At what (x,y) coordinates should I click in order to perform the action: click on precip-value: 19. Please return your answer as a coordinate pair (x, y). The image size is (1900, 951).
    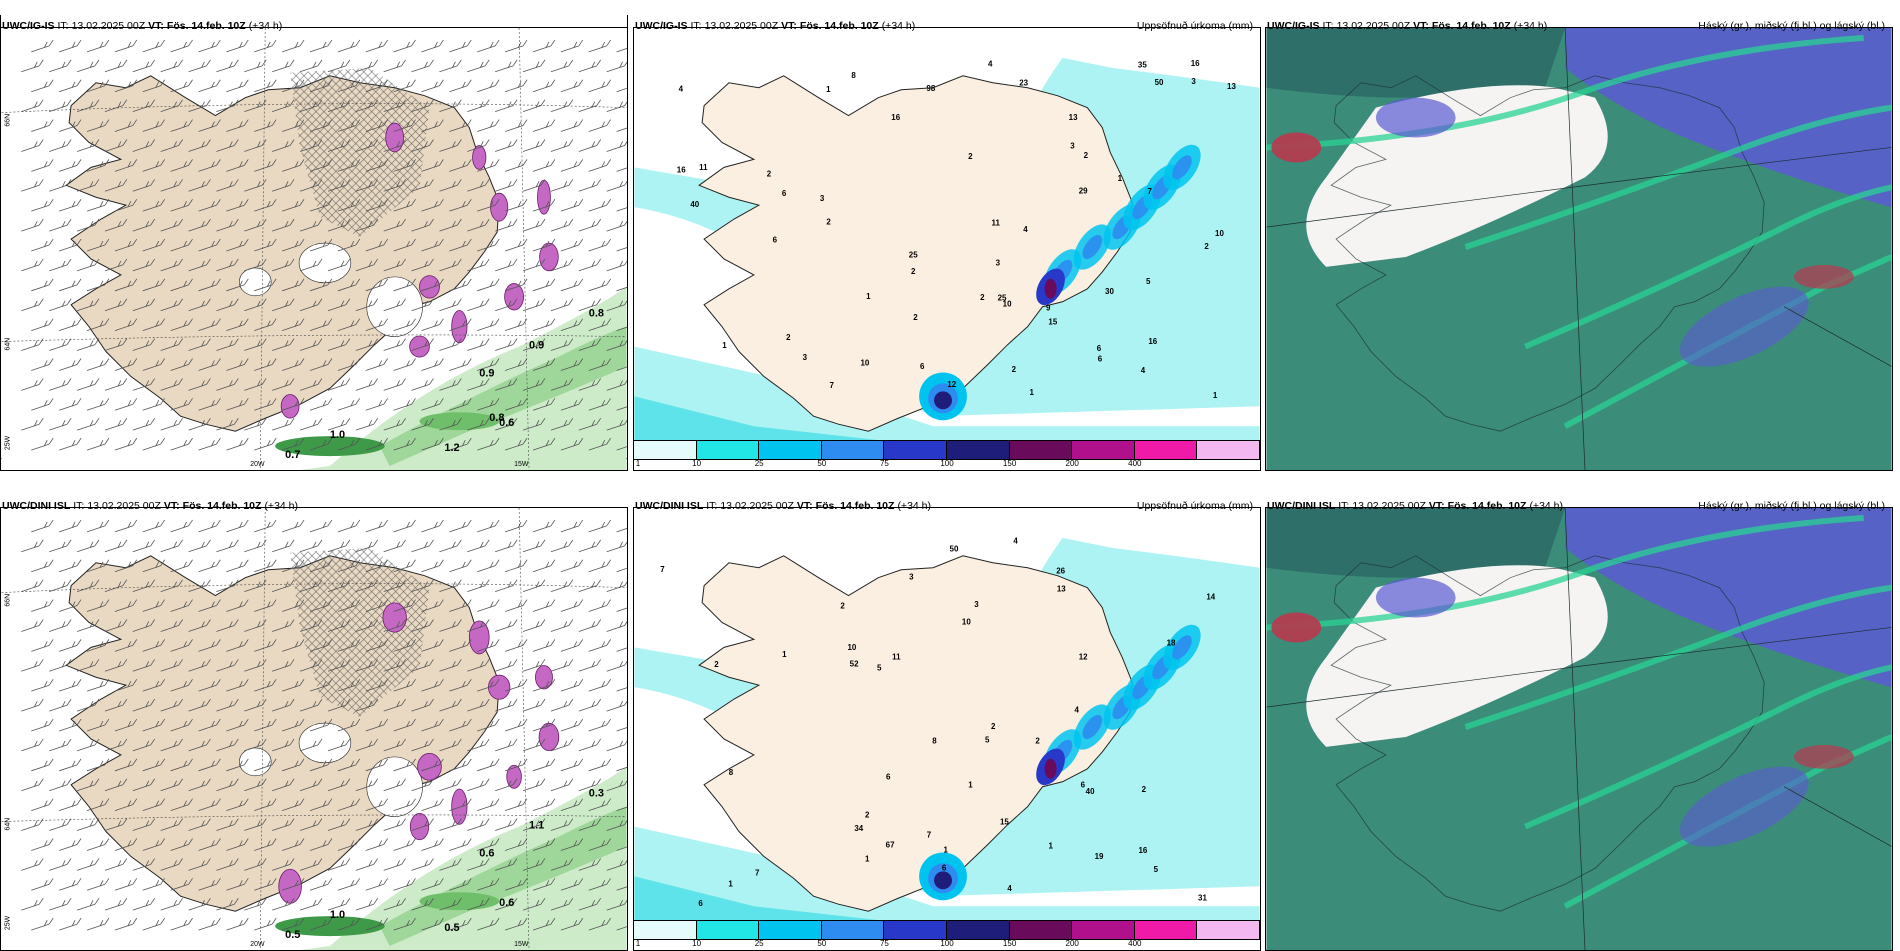
    Looking at the image, I should click on (1099, 856).